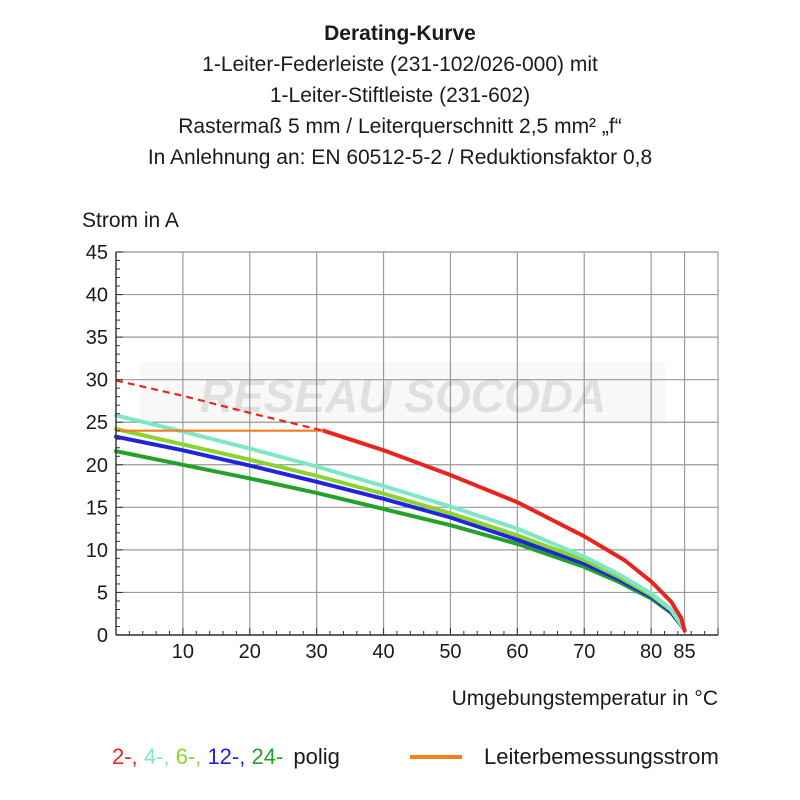 This screenshot has height=800, width=800. Describe the element at coordinates (156, 756) in the screenshot. I see `legend-item-4: 4-,` at that location.